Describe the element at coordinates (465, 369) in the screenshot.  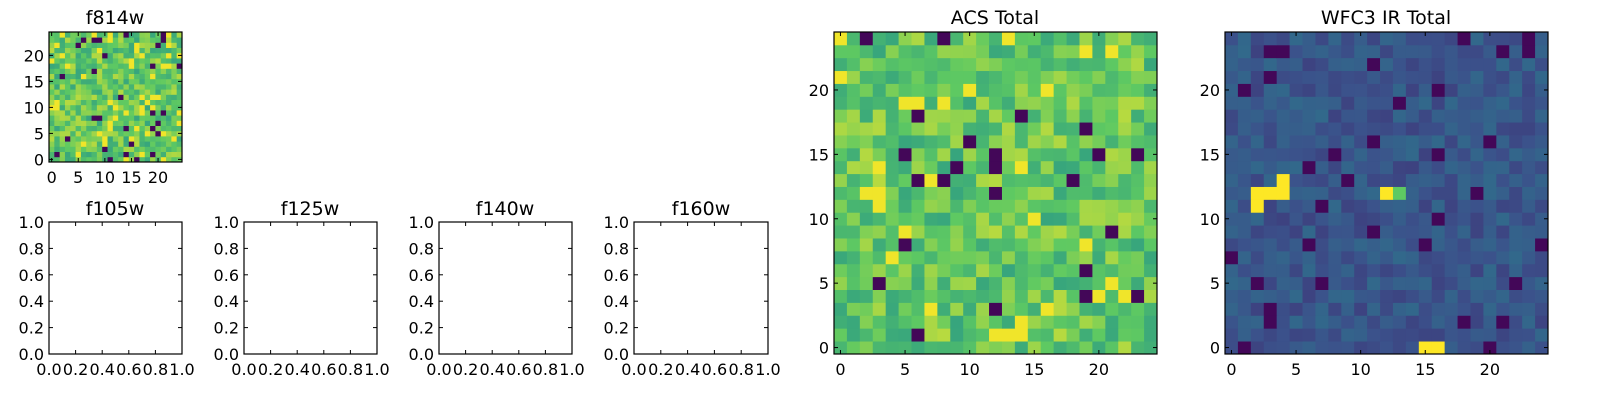
I see `x-tick-label: 0.2` at that location.